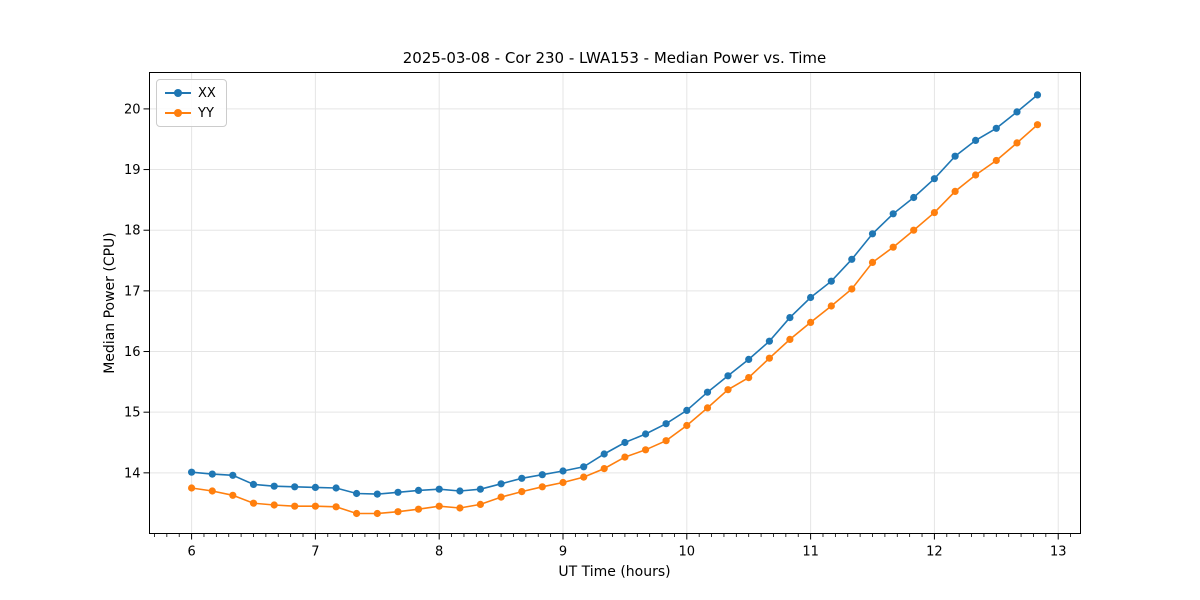 The width and height of the screenshot is (1200, 600). What do you see at coordinates (614, 572) in the screenshot?
I see `x-axis-label: UT Time (hours)` at bounding box center [614, 572].